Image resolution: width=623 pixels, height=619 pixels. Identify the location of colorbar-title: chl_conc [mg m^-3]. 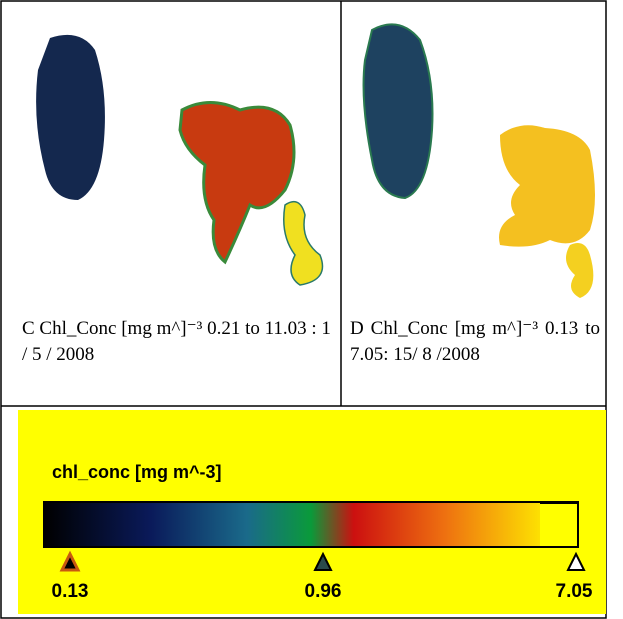
(137, 472).